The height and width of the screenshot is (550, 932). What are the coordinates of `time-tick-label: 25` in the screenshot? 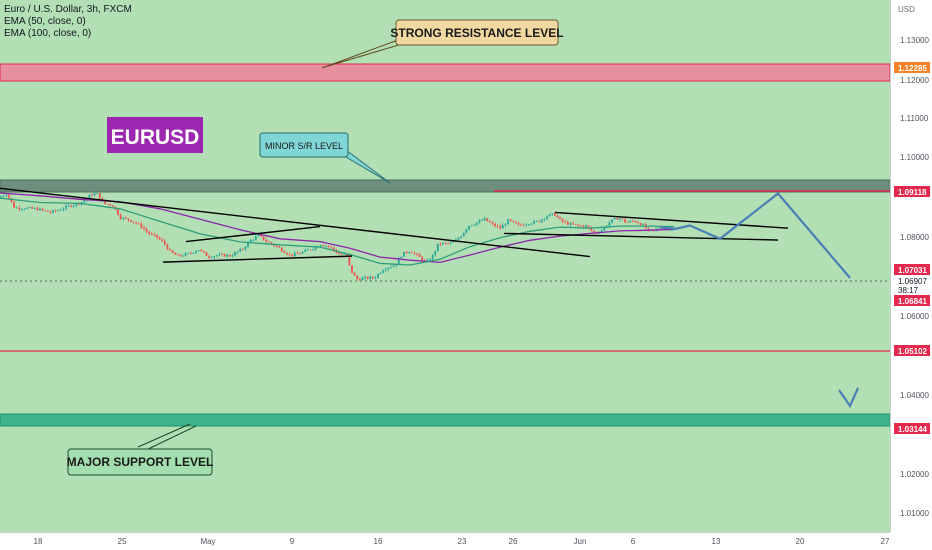 It's located at (122, 541).